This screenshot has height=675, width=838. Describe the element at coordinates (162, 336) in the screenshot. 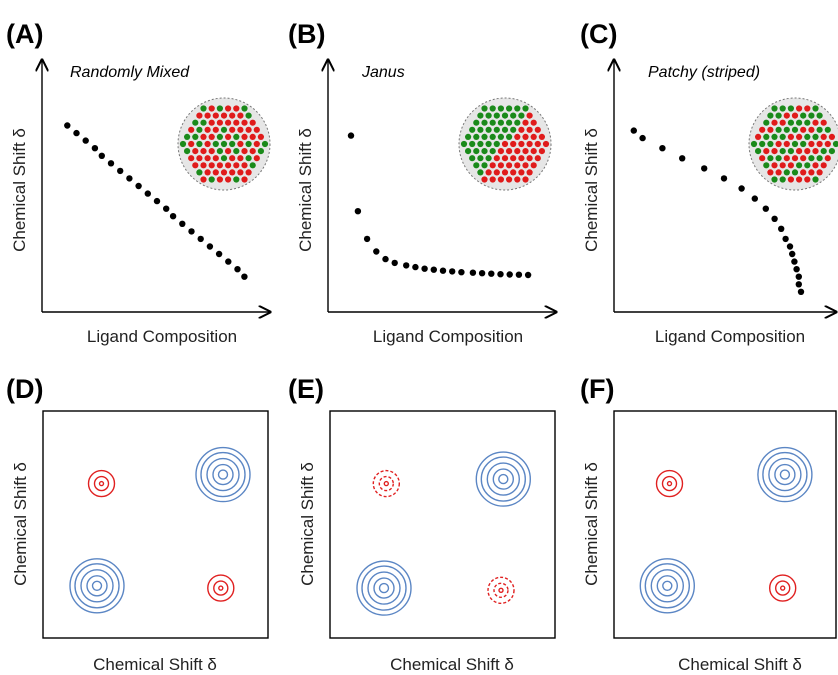

I see `panel-a-x-label: Ligand Composition` at that location.